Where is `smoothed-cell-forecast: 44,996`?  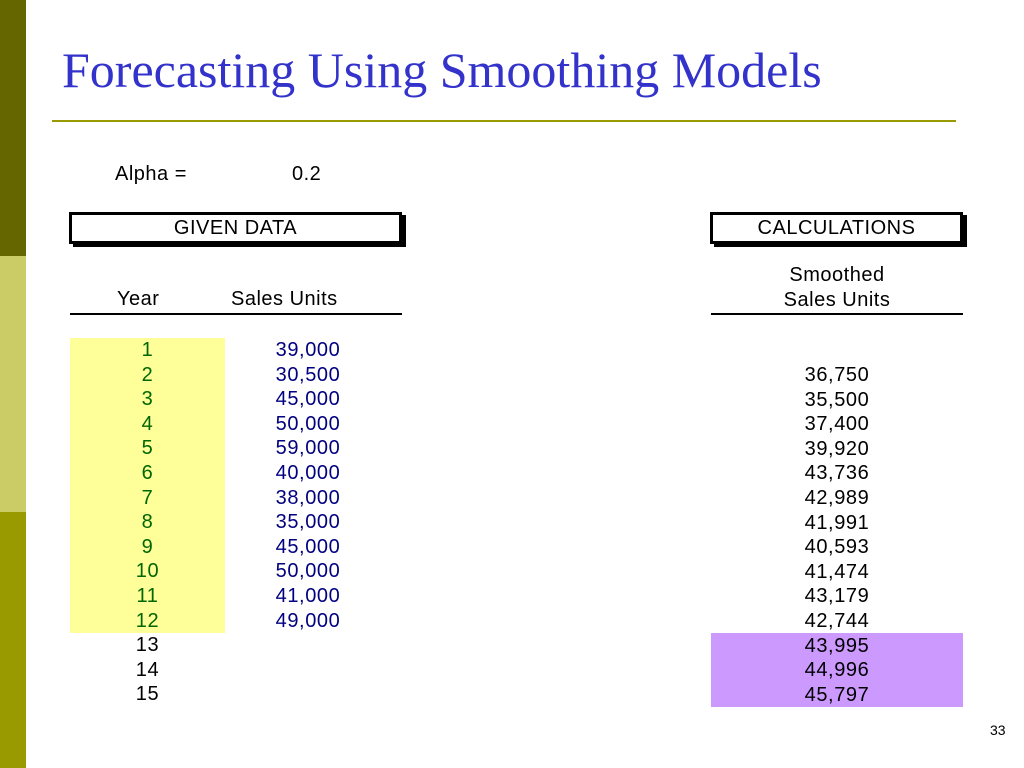
smoothed-cell-forecast: 44,996 is located at coordinates (837, 670).